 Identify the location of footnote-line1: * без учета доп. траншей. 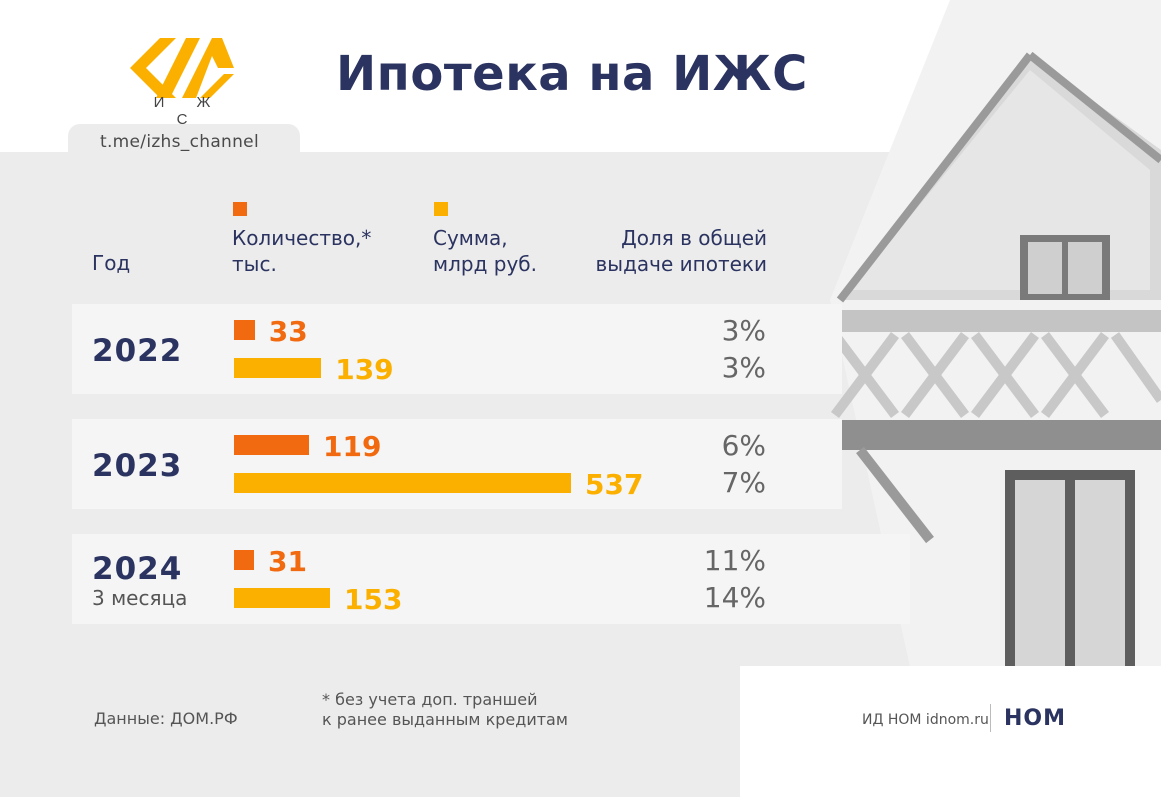
(430, 699).